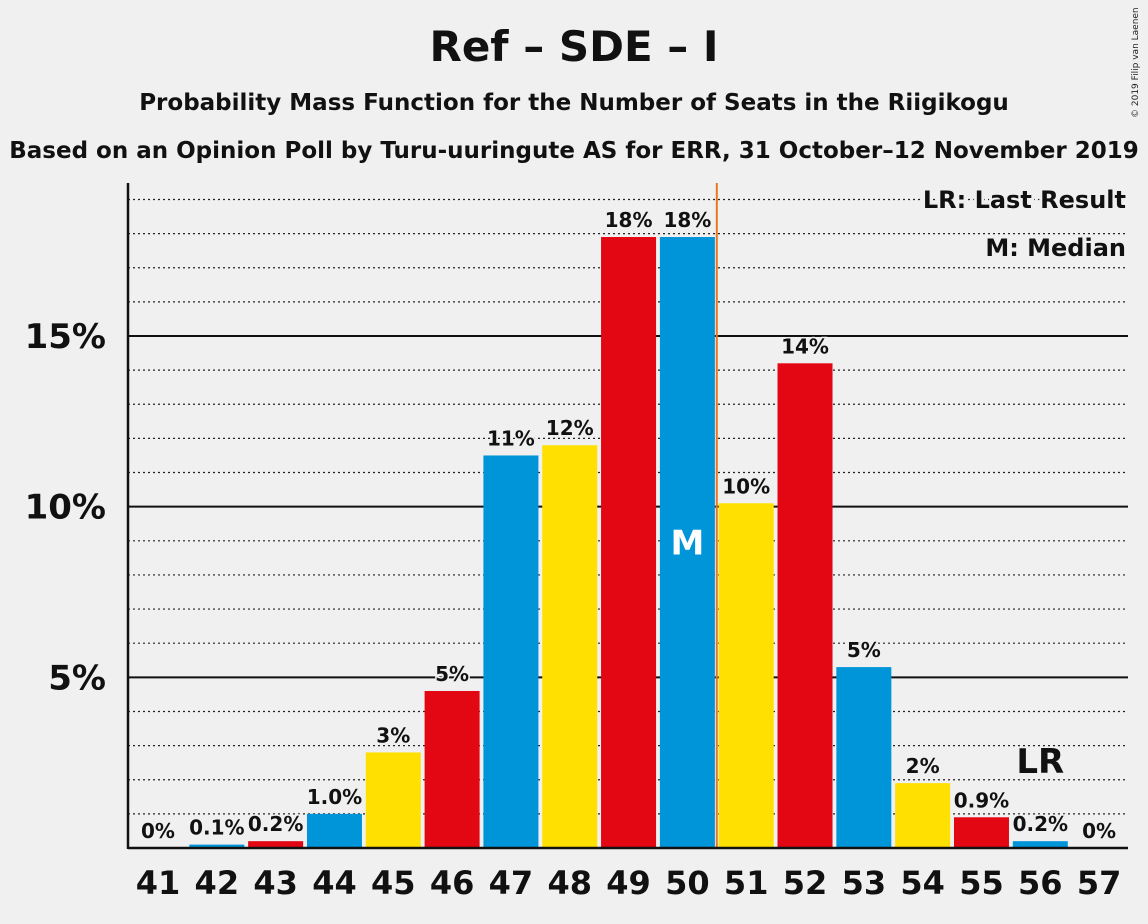  I want to click on x-tick-label: 41, so click(158, 883).